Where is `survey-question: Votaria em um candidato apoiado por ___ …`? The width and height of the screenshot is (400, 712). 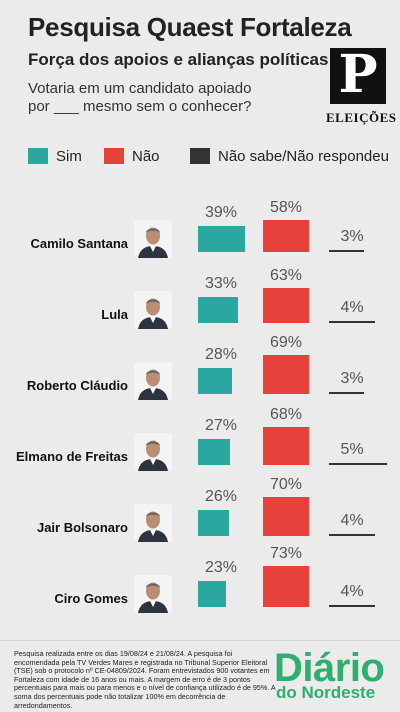
survey-question: Votaria em um candidato apoiado por ___ … is located at coordinates (163, 98).